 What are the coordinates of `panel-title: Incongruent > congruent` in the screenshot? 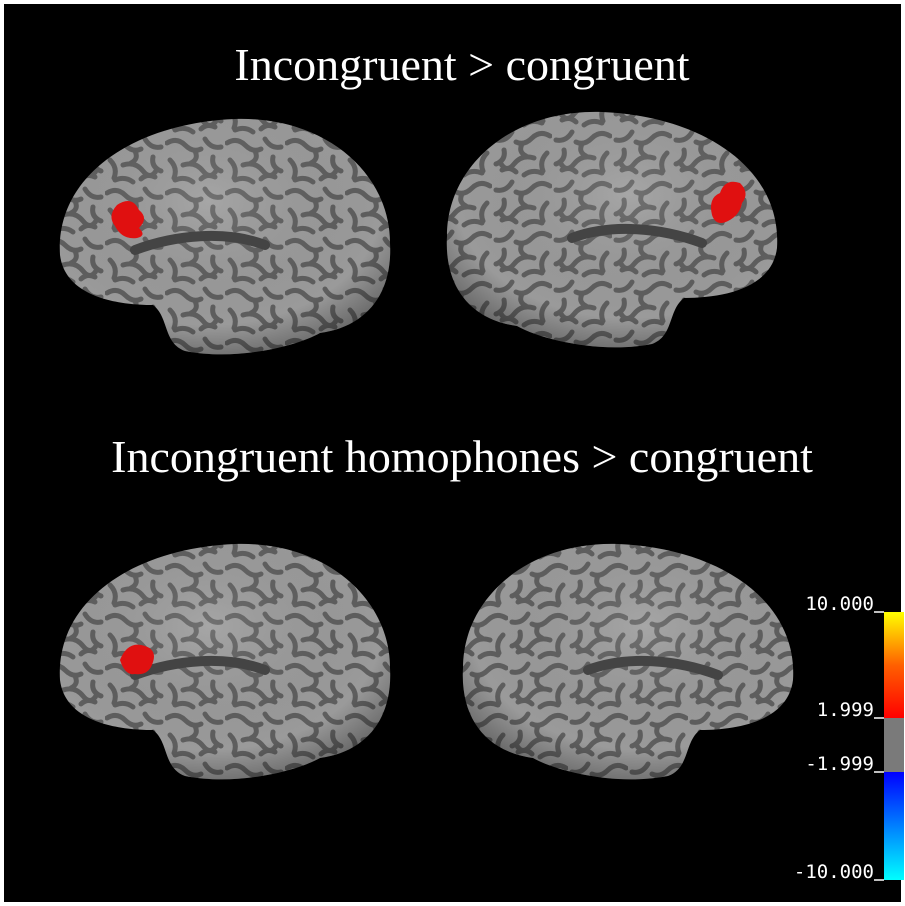 It's located at (461, 64).